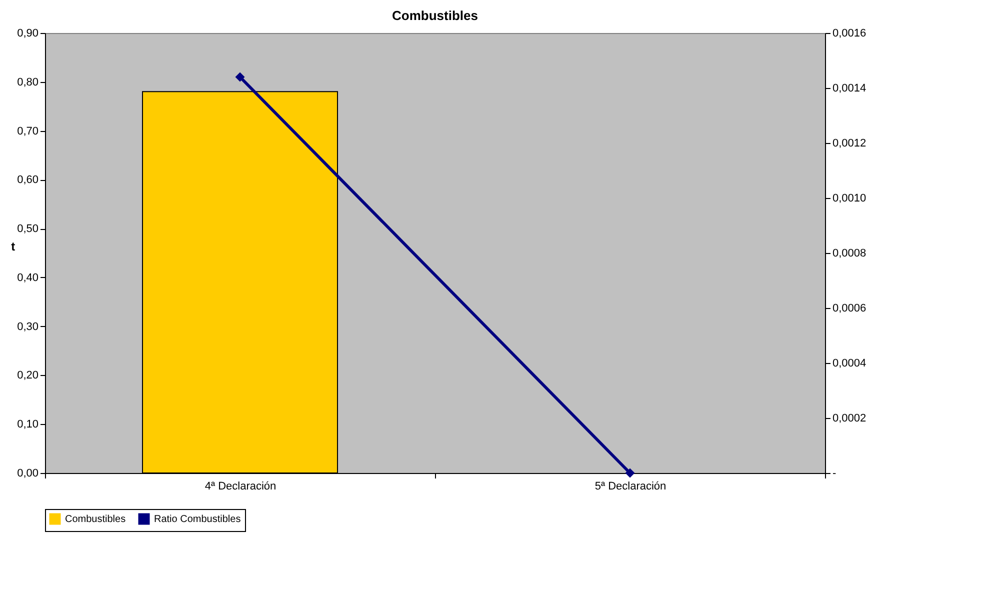 This screenshot has height=610, width=990. I want to click on y2-tick-label: 0,0004, so click(849, 364).